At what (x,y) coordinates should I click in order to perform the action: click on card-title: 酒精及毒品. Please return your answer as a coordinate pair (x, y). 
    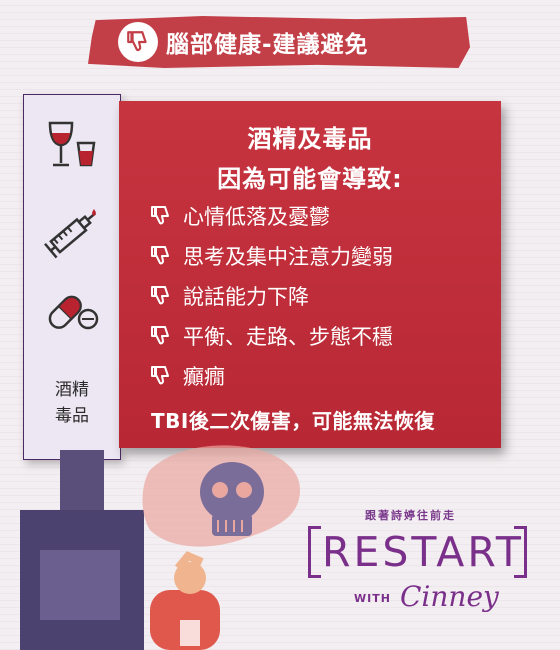
    Looking at the image, I should click on (310, 139).